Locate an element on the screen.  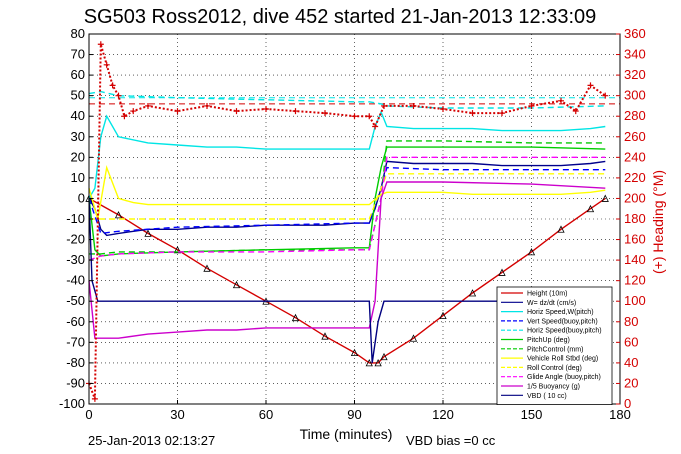
x-axis-label: Time (minutes) is located at coordinates (346, 434).